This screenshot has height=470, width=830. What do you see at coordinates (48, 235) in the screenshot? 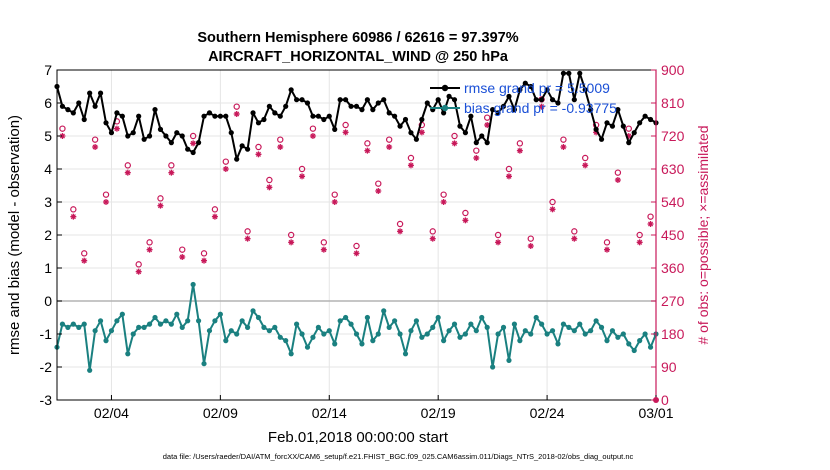
I see `y-tick-label-left: 2` at bounding box center [48, 235].